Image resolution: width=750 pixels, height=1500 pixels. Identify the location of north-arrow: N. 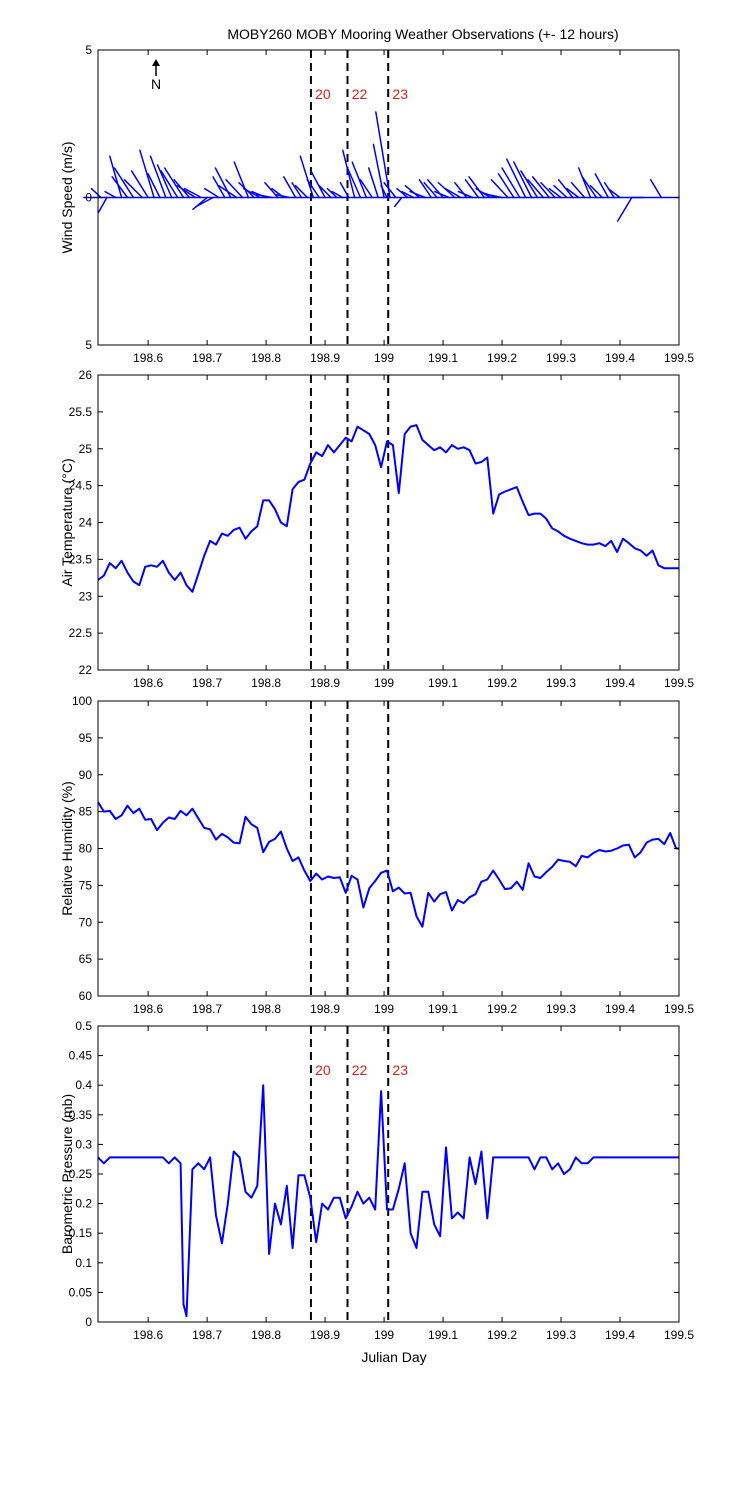
(156, 75).